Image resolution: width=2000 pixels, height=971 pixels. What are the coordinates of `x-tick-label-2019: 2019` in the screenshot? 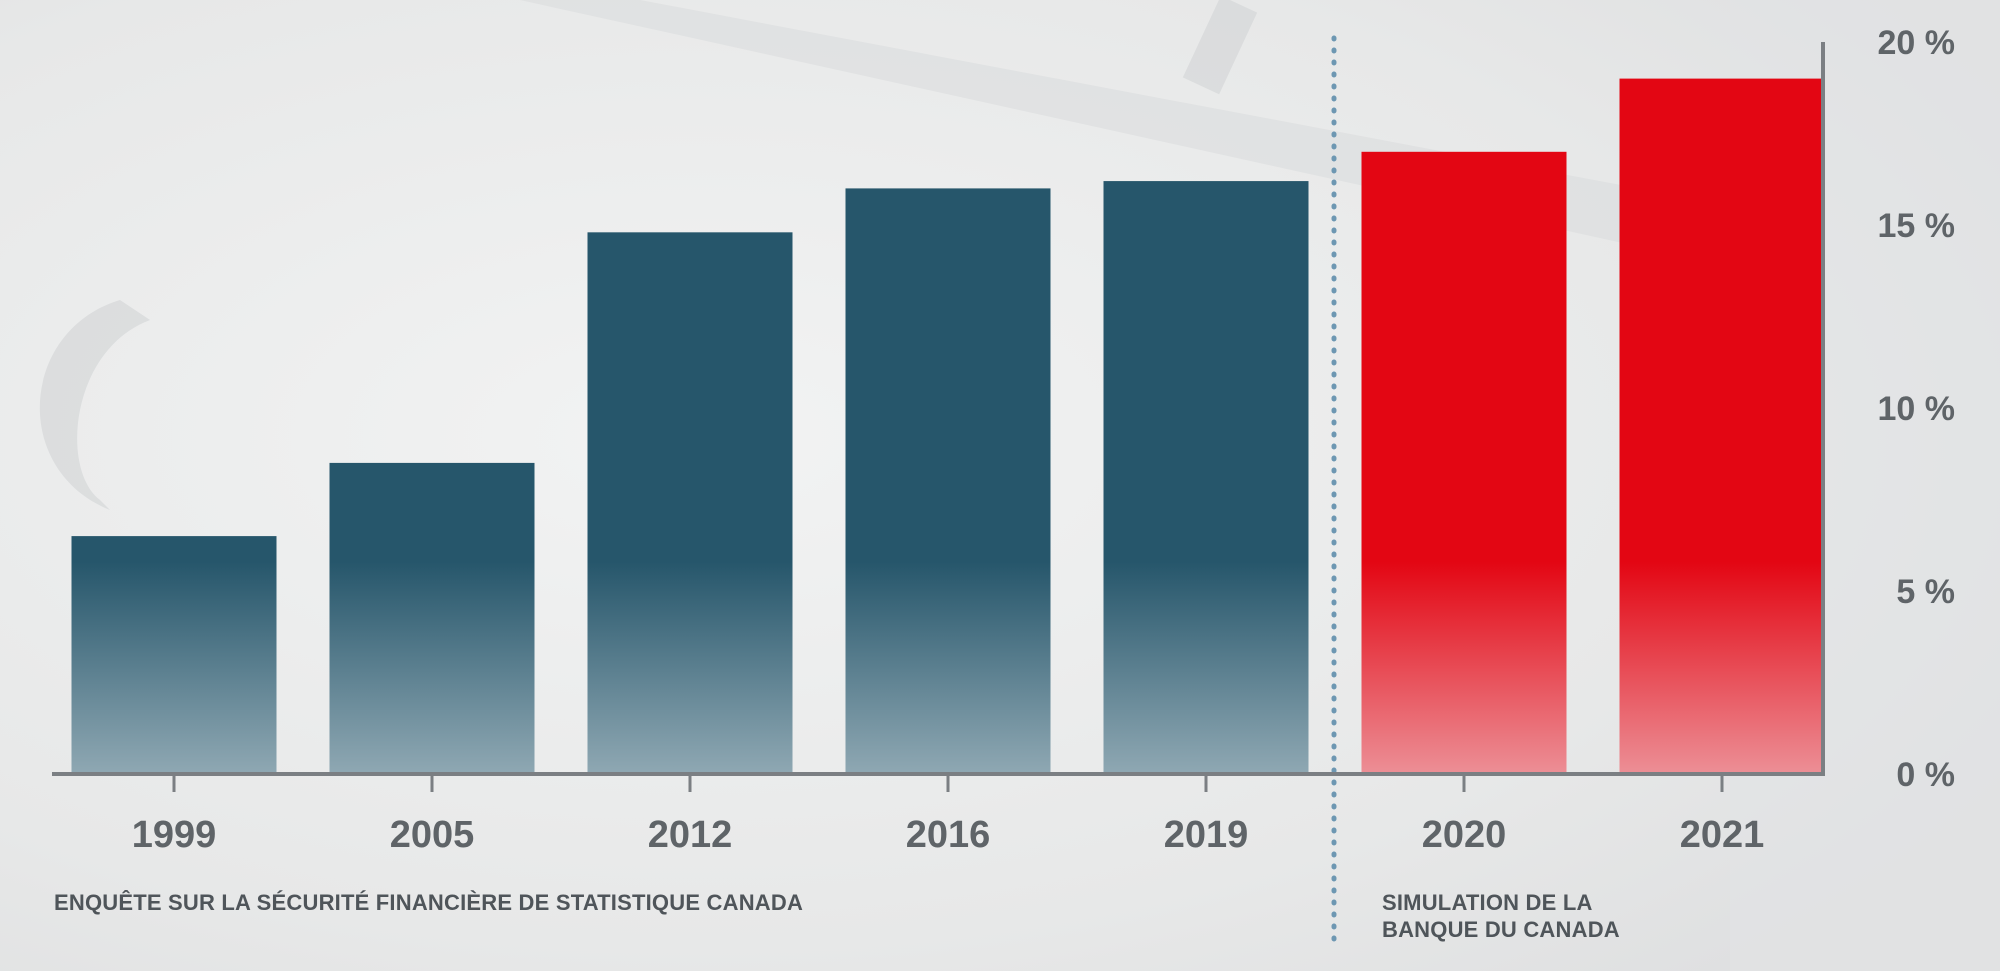 It's located at (1206, 835).